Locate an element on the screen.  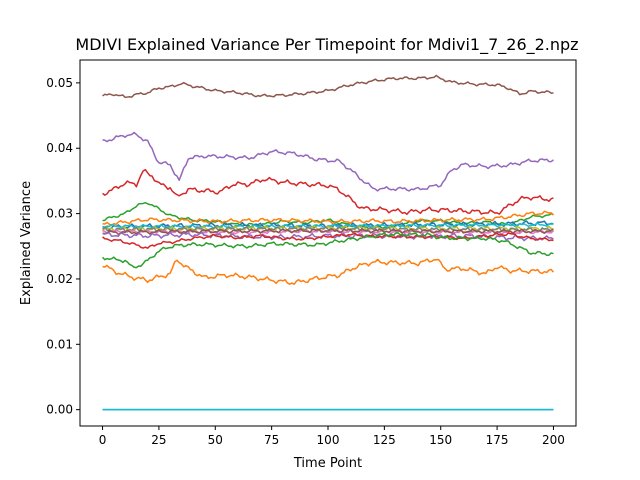
x-tick-label: 175 is located at coordinates (497, 440).